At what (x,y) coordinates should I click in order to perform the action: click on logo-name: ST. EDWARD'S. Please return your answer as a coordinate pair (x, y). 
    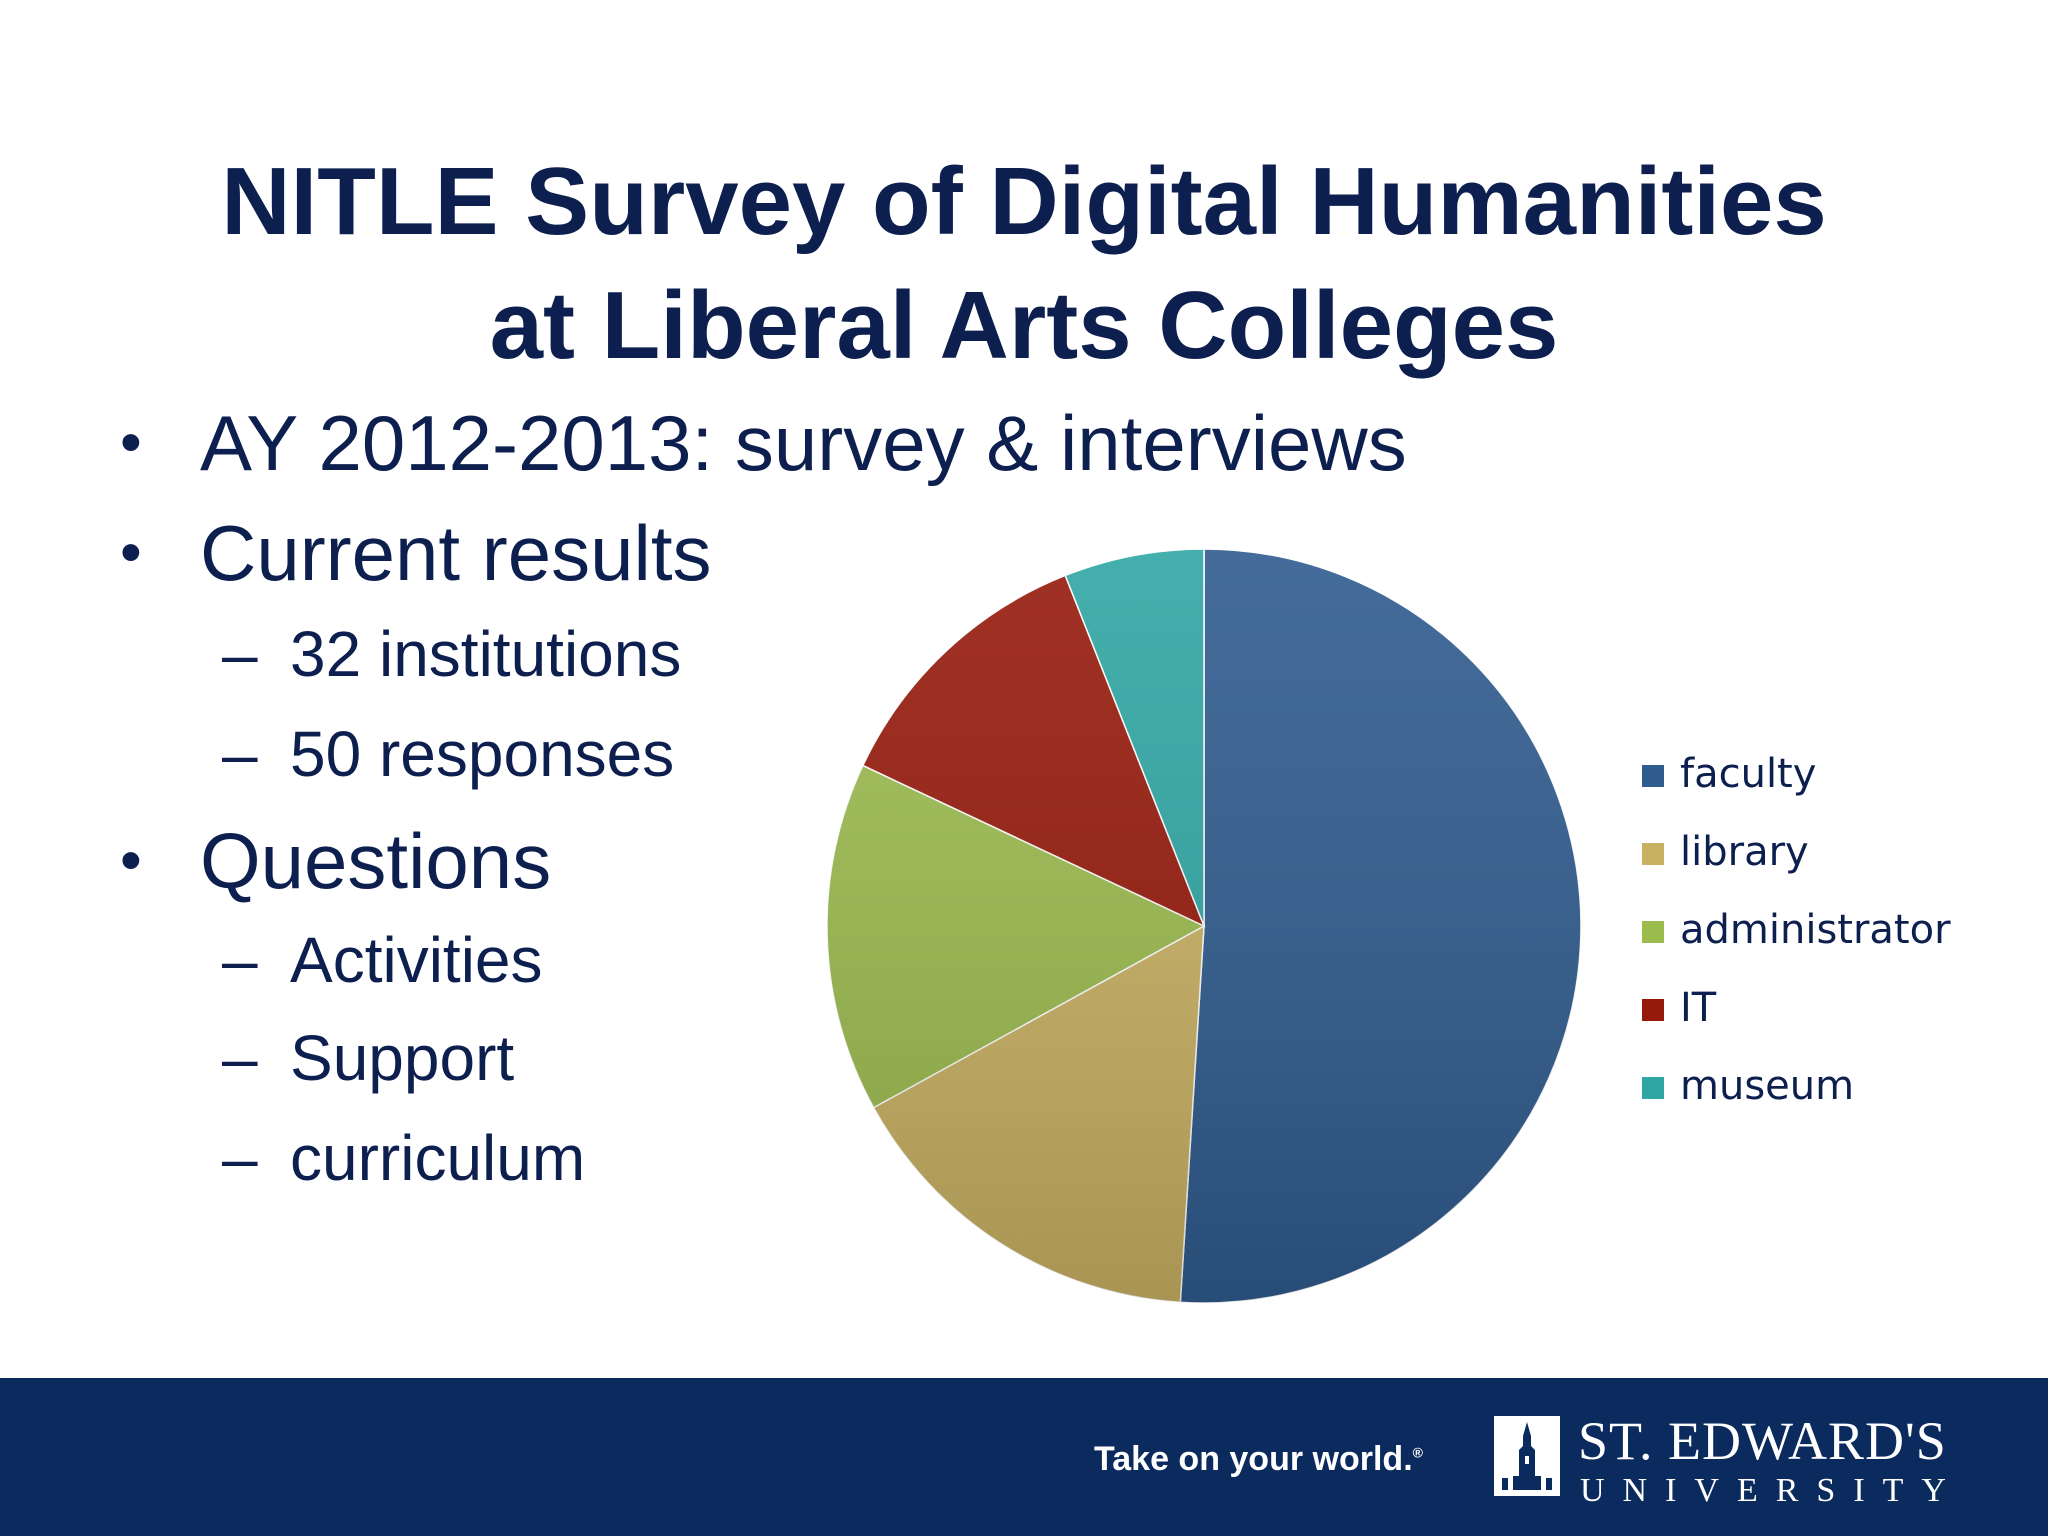
    Looking at the image, I should click on (1762, 1441).